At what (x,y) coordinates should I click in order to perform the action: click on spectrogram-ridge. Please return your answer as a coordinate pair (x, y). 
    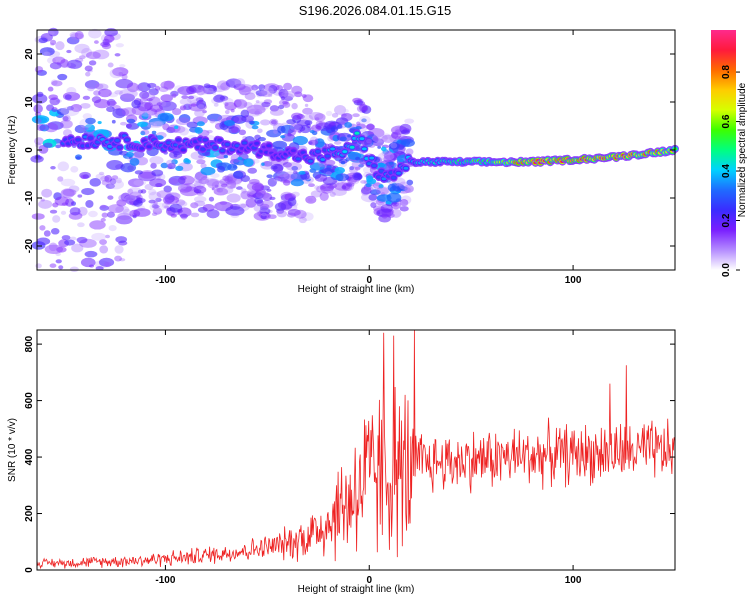
    Looking at the image, I should click on (369, 156).